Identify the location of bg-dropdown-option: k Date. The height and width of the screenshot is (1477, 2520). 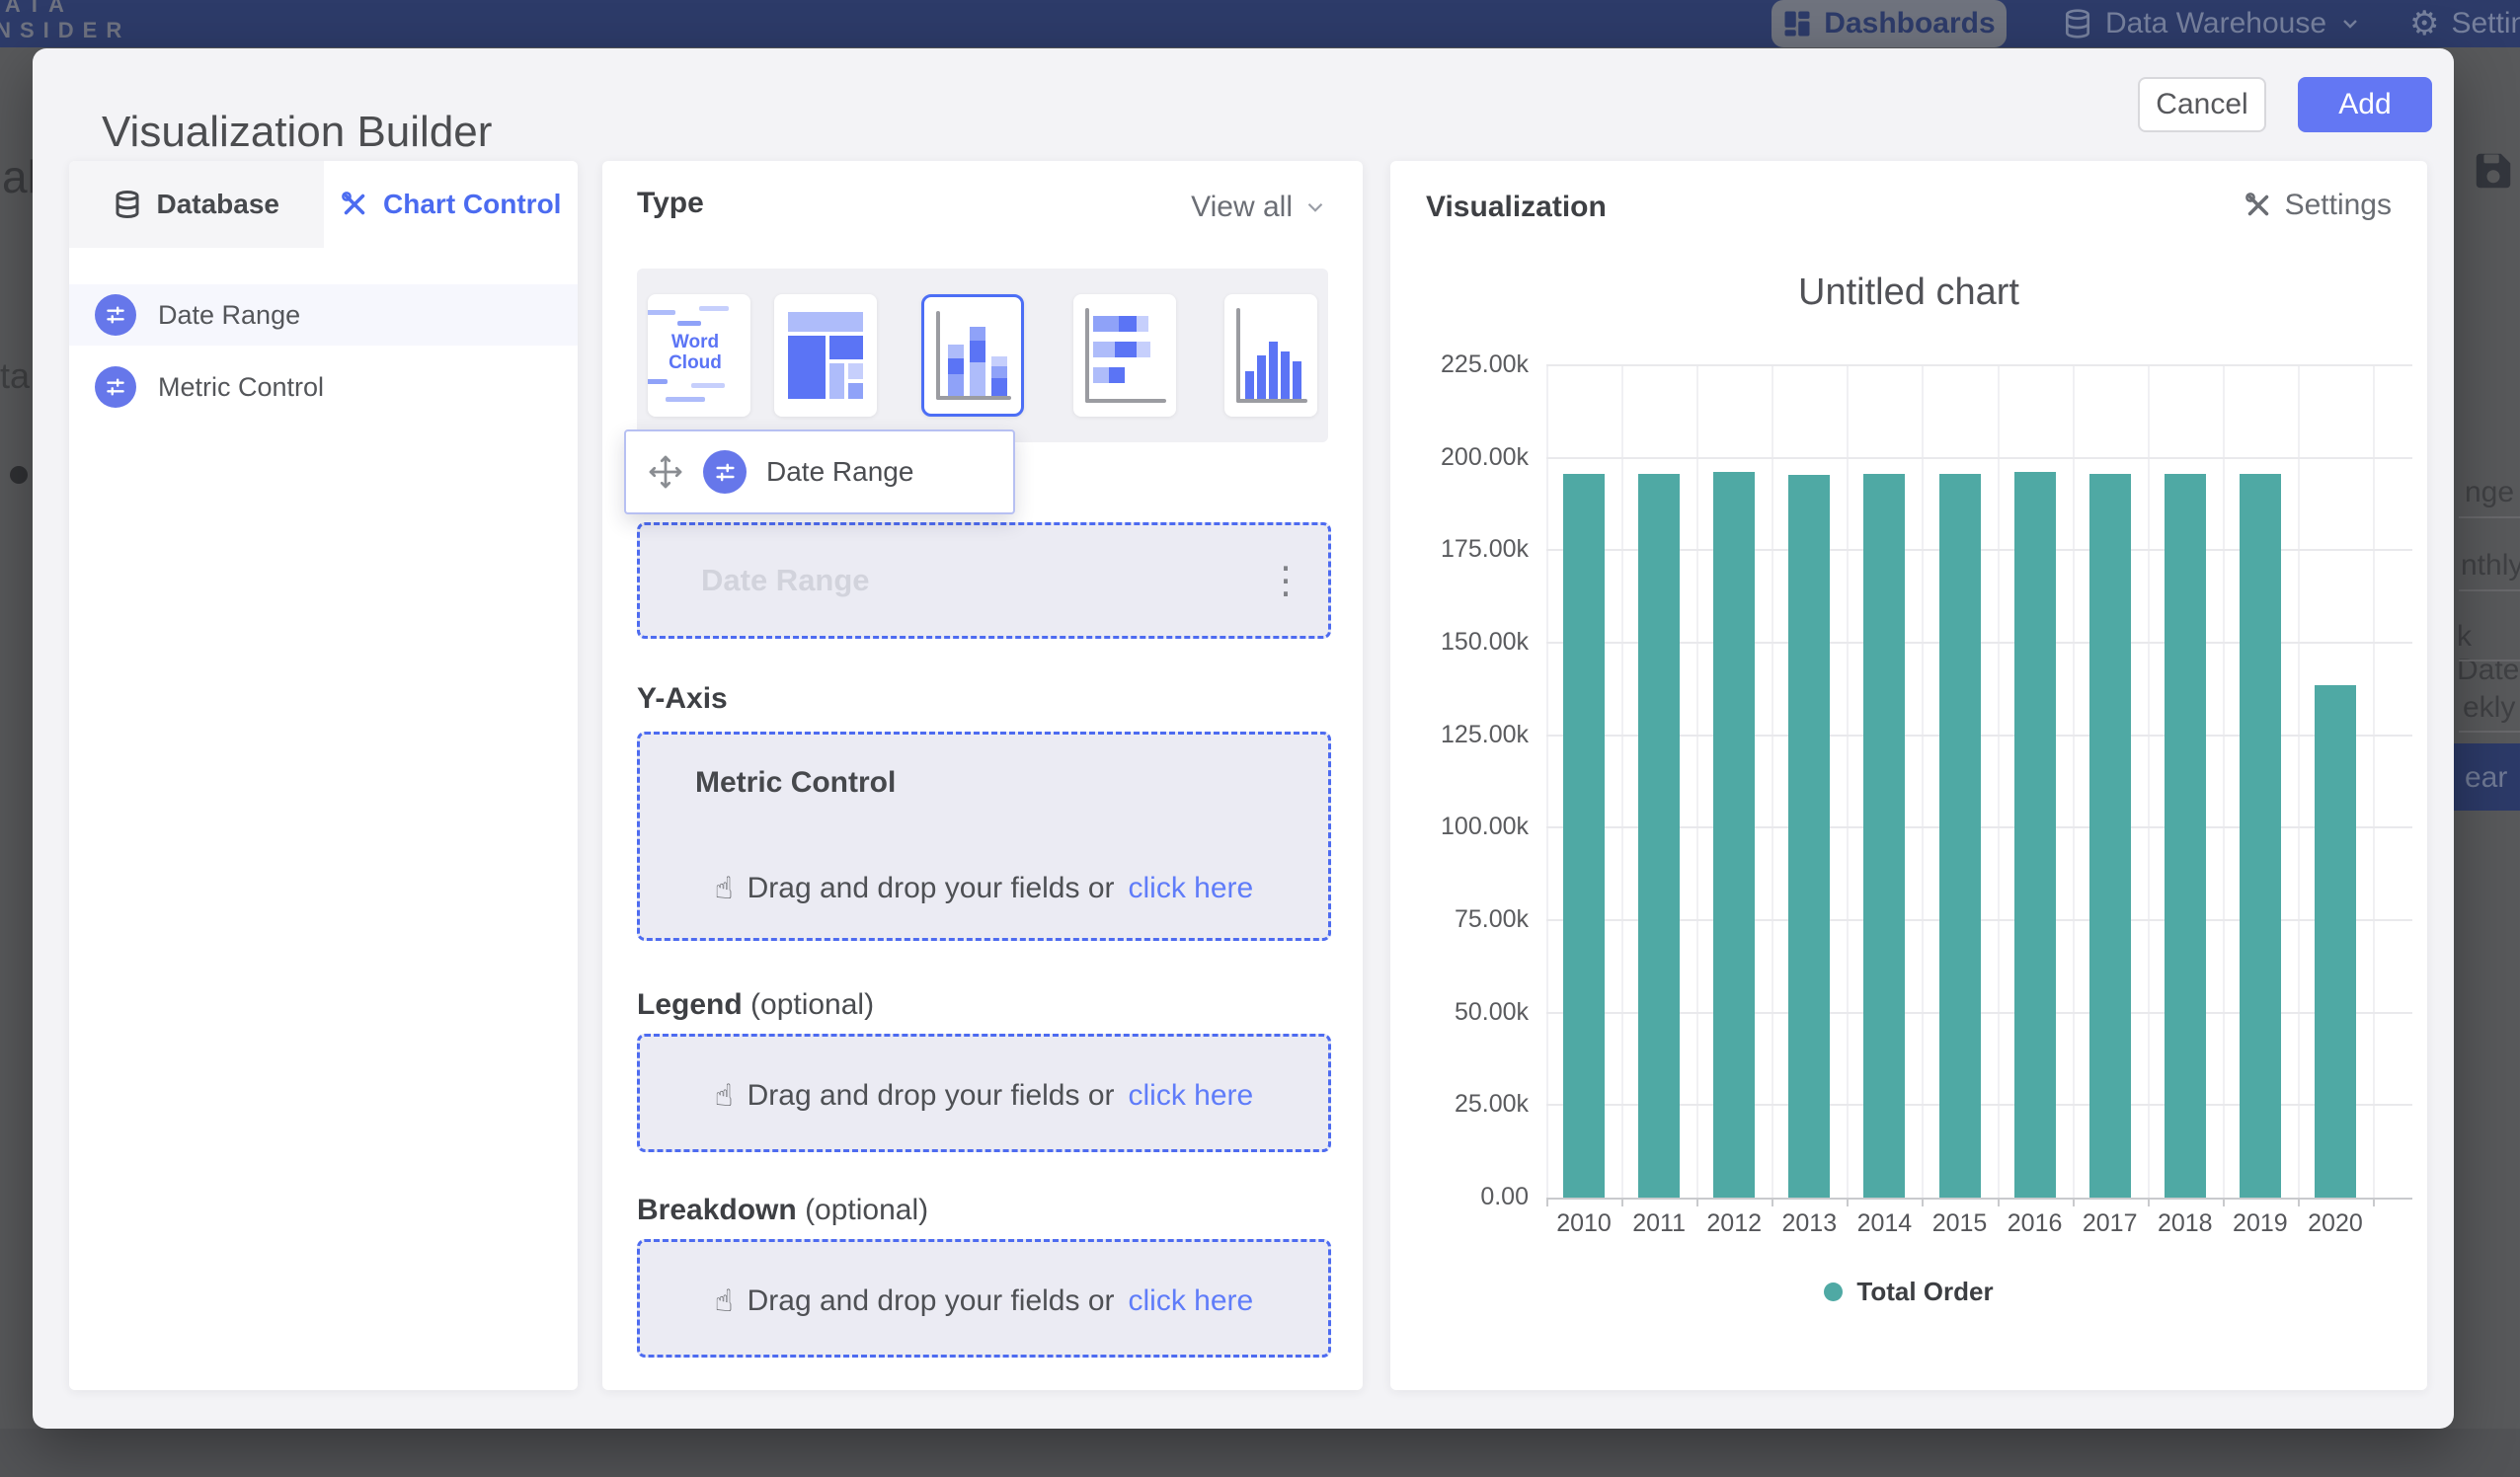
(2488, 653).